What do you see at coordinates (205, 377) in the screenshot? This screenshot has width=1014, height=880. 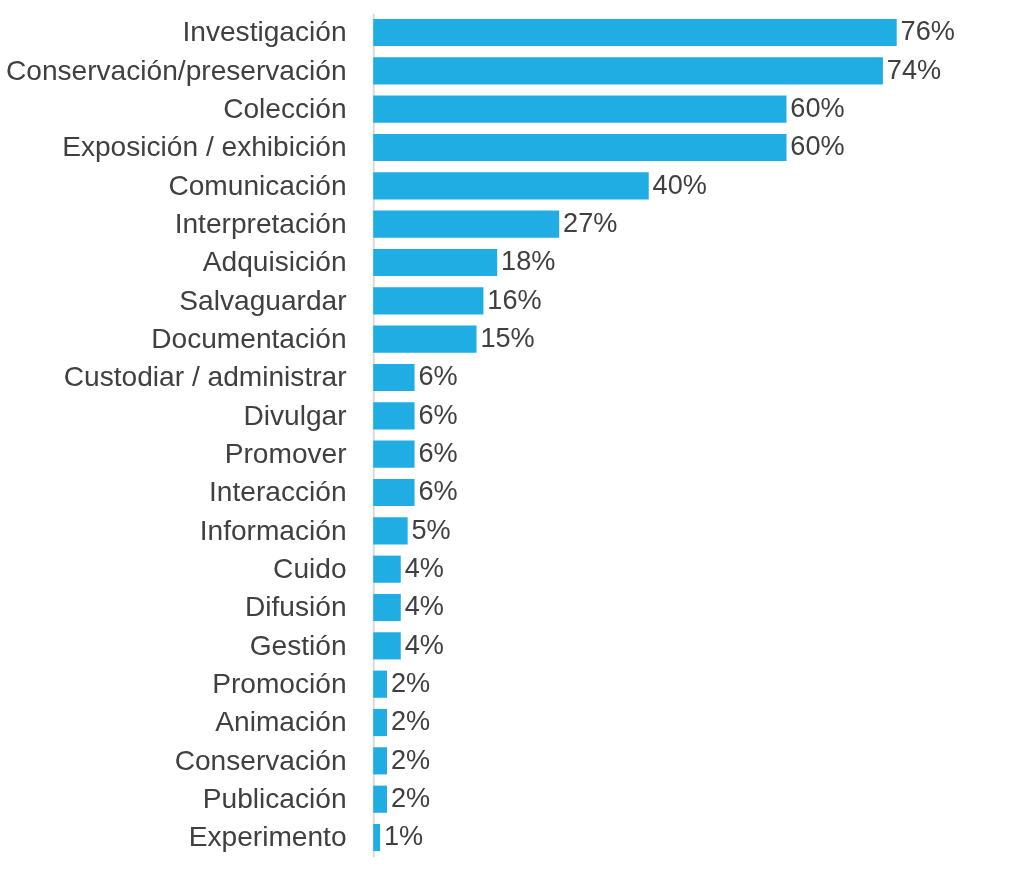 I see `y-tick-label: Custodiar / administrar` at bounding box center [205, 377].